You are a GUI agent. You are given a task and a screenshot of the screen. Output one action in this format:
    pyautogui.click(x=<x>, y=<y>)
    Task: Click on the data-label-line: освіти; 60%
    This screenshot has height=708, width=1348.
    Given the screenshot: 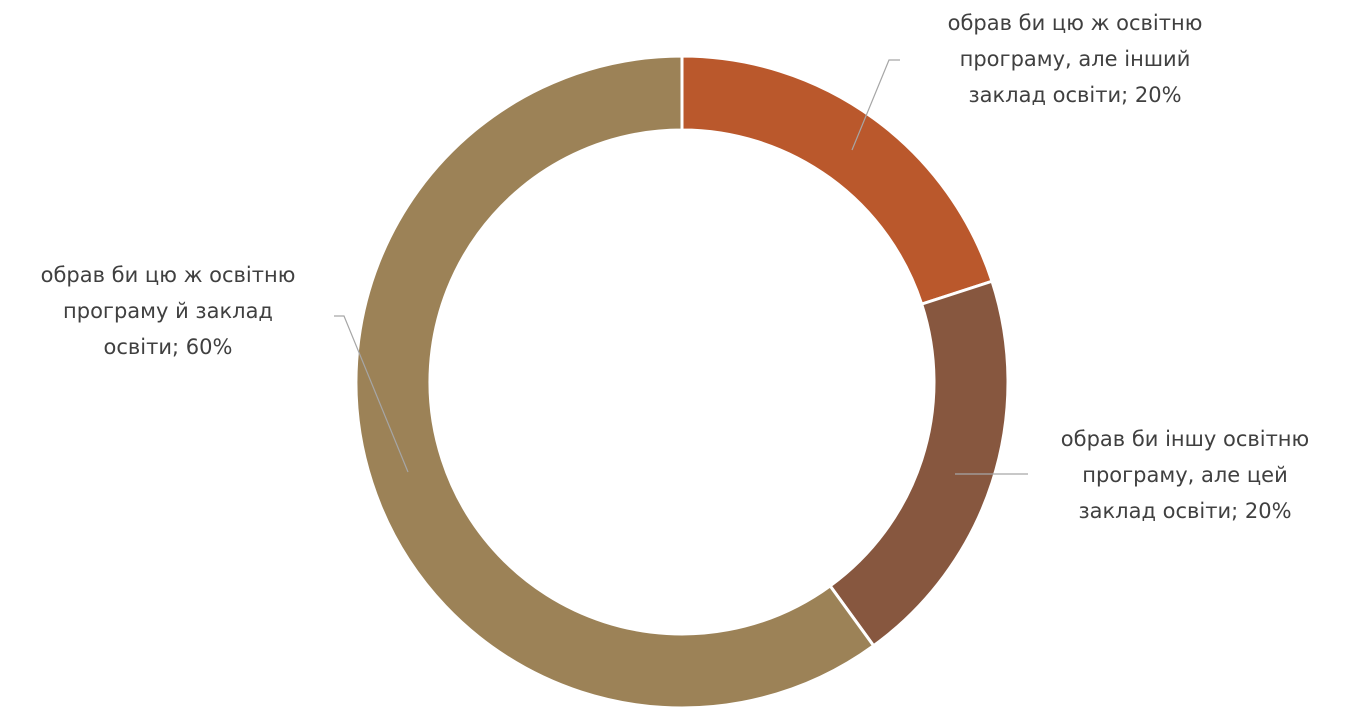 What is the action you would take?
    pyautogui.click(x=168, y=347)
    